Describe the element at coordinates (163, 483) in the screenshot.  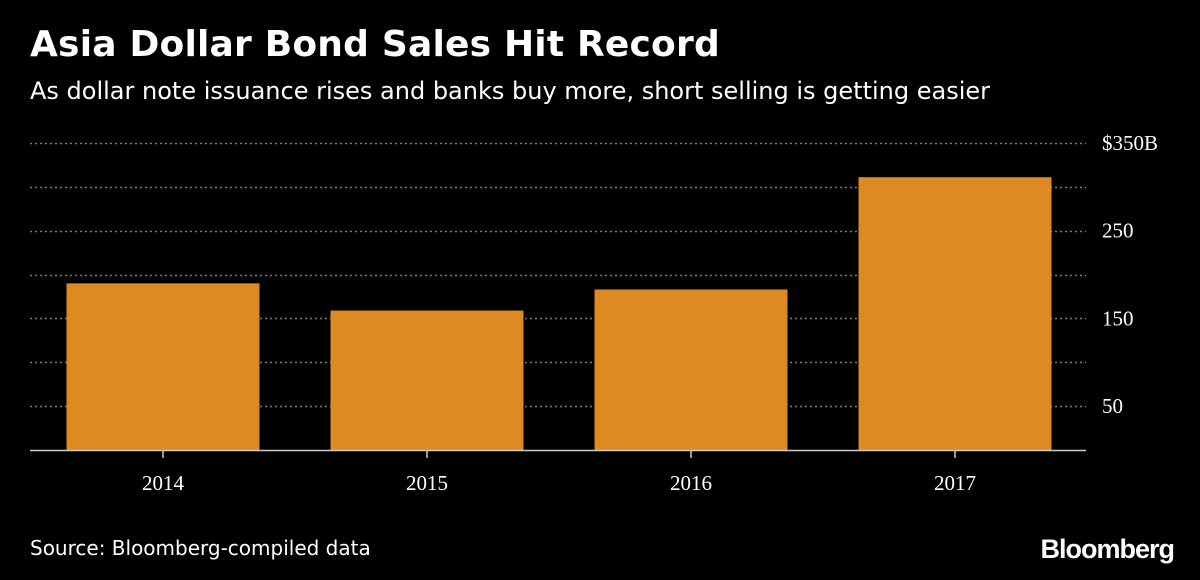
I see `x-tick-label-2014: 2014` at that location.